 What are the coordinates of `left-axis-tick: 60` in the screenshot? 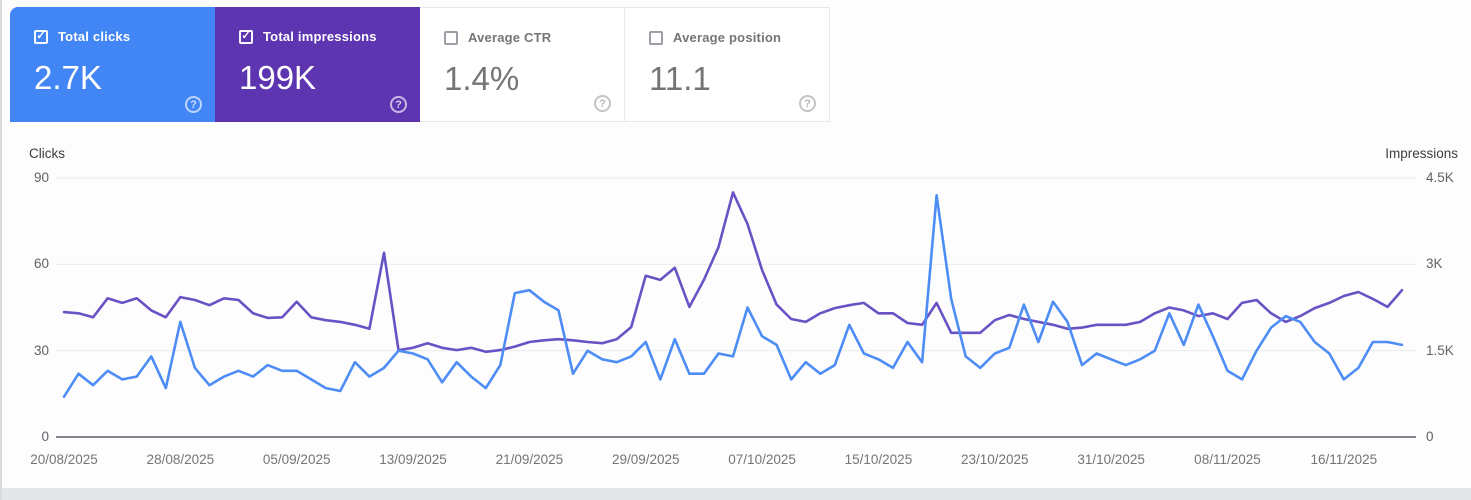 It's located at (41, 264).